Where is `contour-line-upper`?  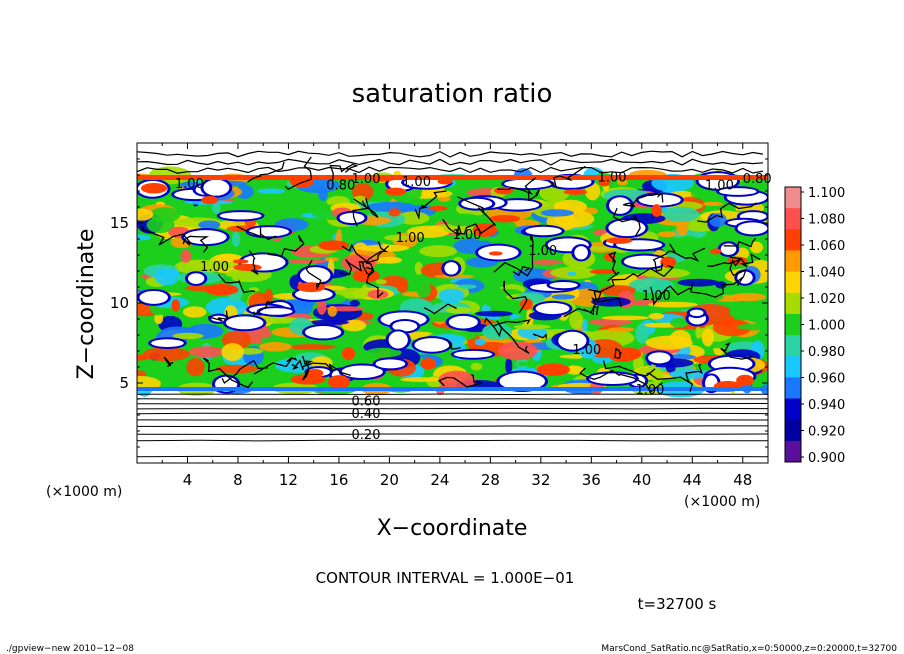 contour-line-upper is located at coordinates (450, 154).